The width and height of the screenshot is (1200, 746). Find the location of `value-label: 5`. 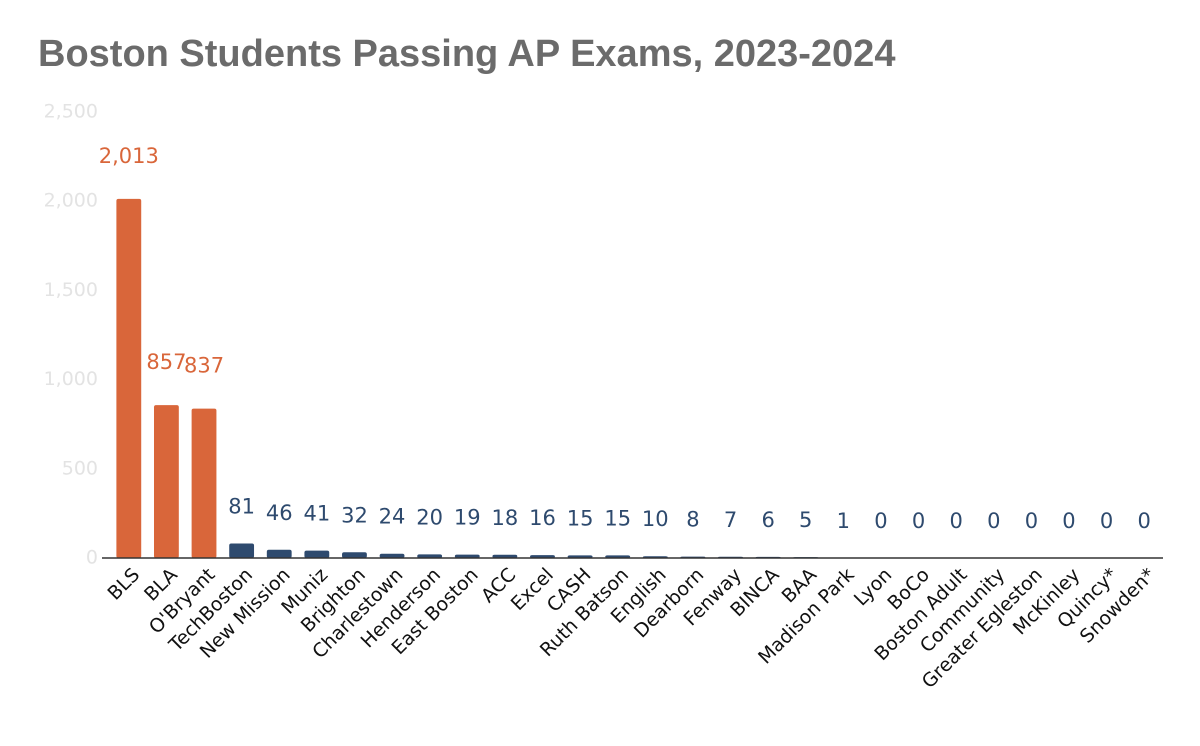

value-label: 5 is located at coordinates (805, 520).